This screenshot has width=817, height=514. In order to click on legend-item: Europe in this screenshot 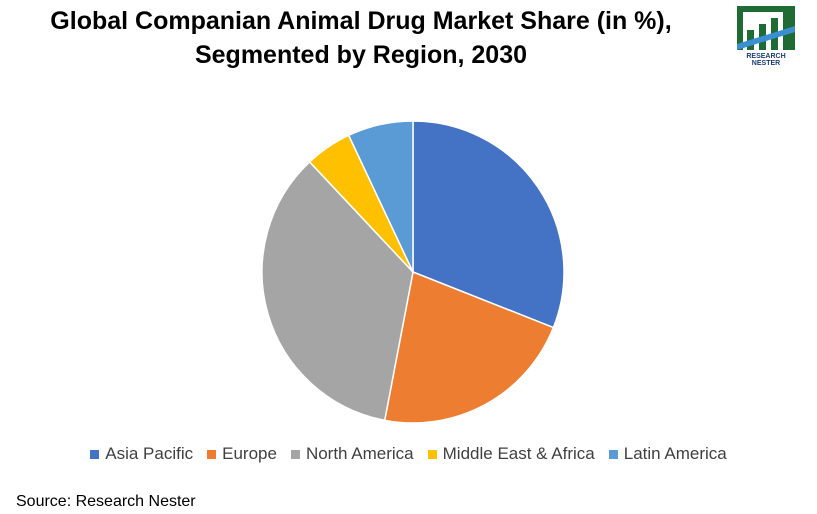, I will do `click(242, 454)`.